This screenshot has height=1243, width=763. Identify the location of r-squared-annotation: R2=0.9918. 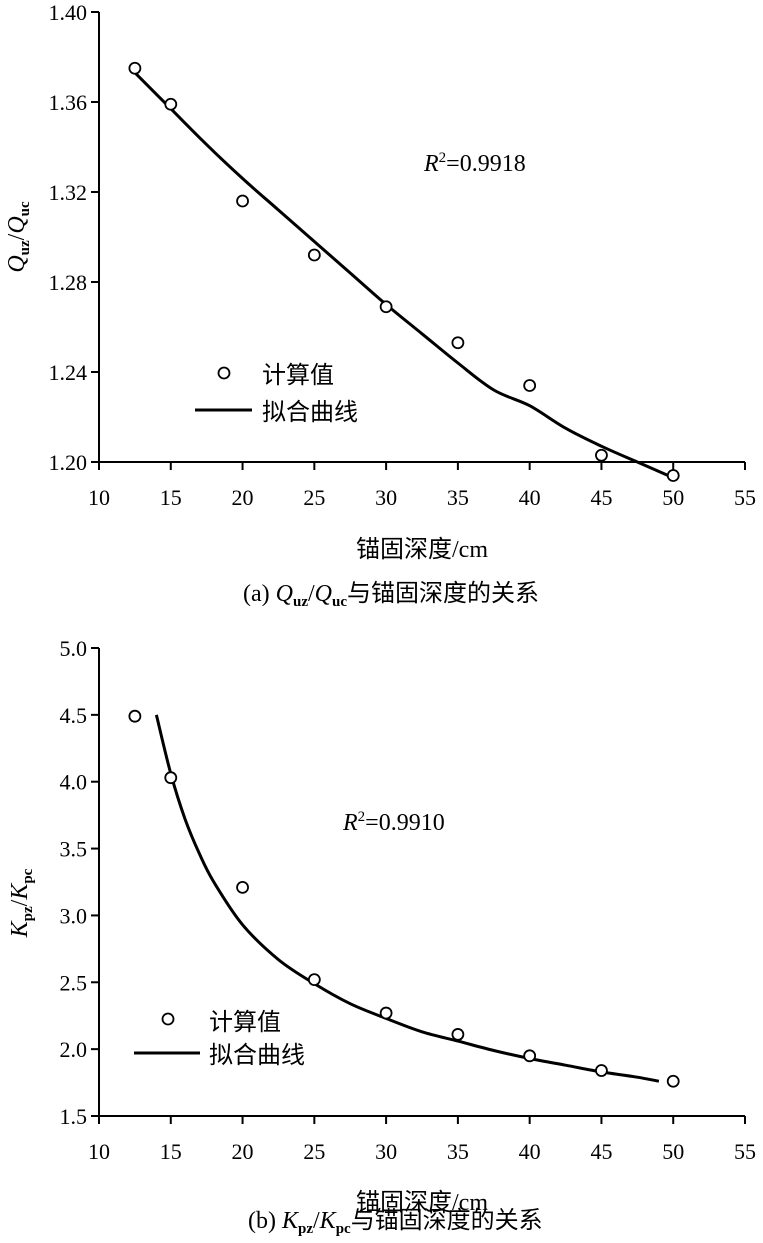
(474, 163).